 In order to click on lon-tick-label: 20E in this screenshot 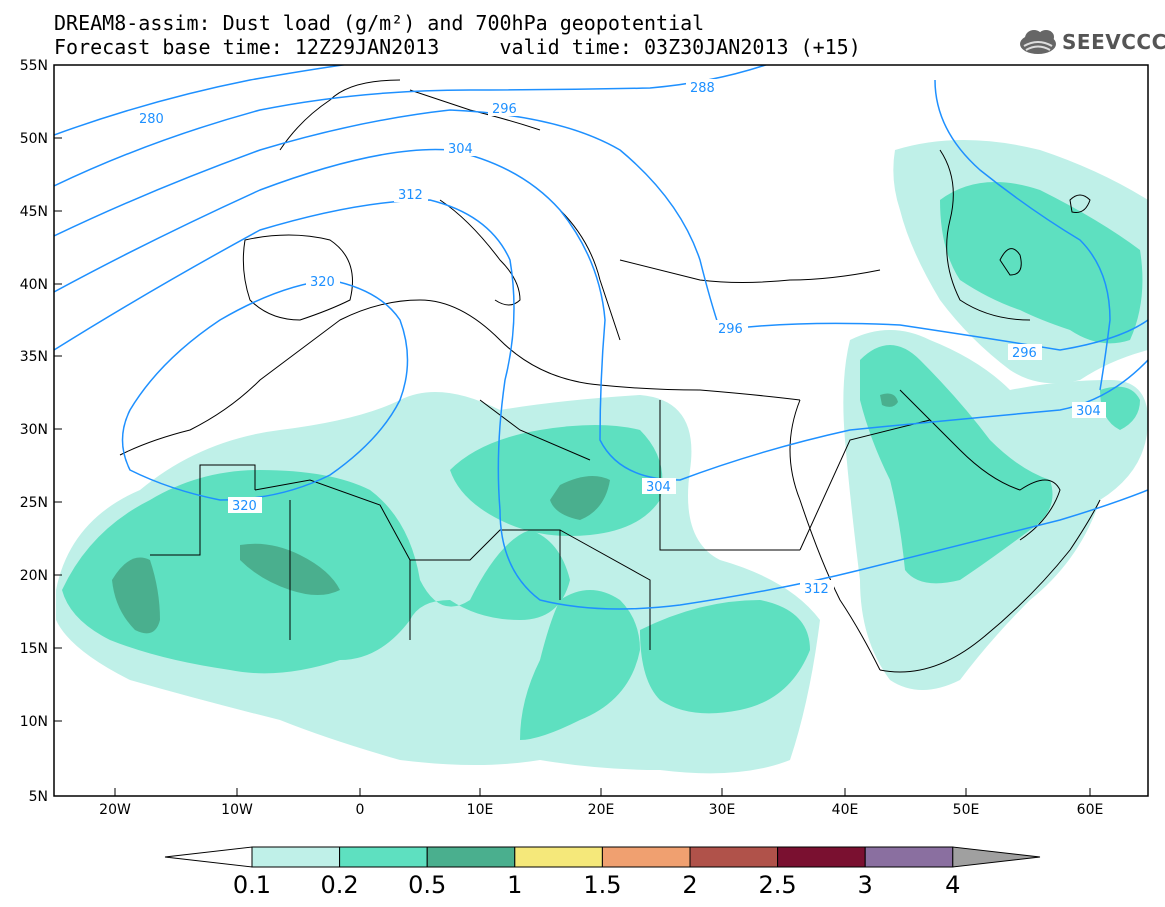, I will do `click(601, 810)`.